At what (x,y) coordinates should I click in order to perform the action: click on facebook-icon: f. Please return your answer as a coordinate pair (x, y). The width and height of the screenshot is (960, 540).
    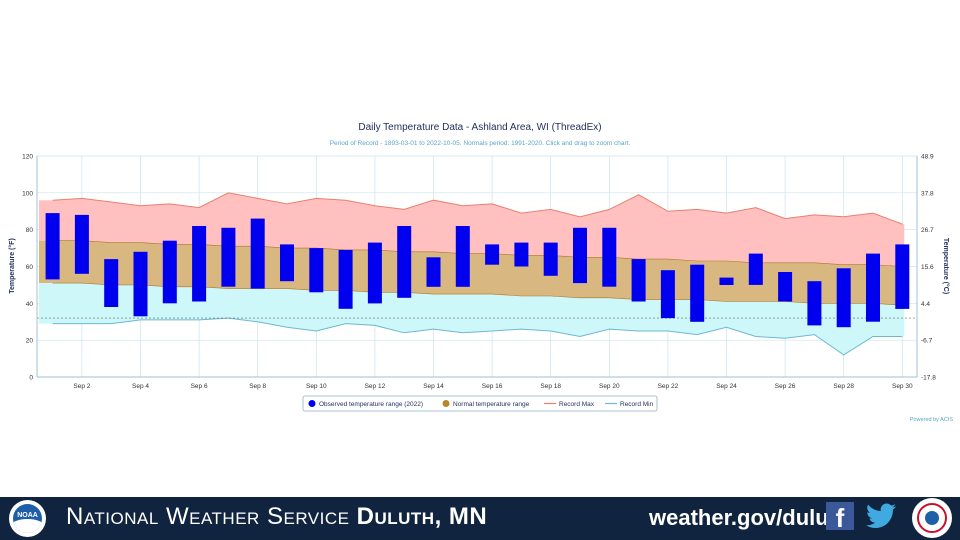
    Looking at the image, I should click on (840, 517).